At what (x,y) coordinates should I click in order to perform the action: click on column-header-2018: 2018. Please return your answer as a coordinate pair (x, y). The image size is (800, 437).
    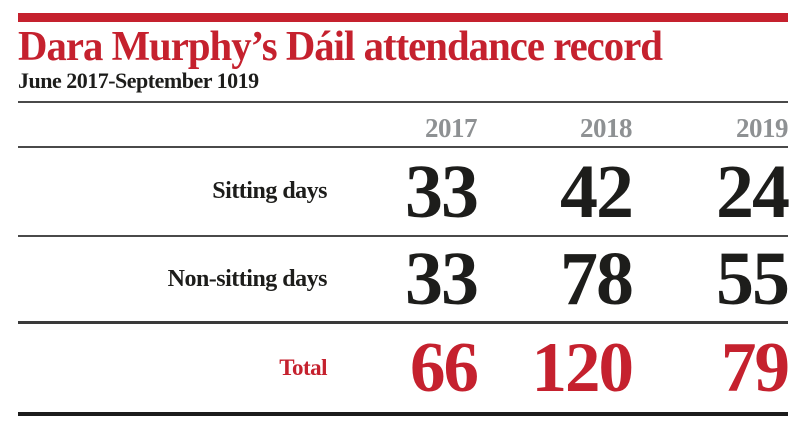
    Looking at the image, I should click on (606, 128).